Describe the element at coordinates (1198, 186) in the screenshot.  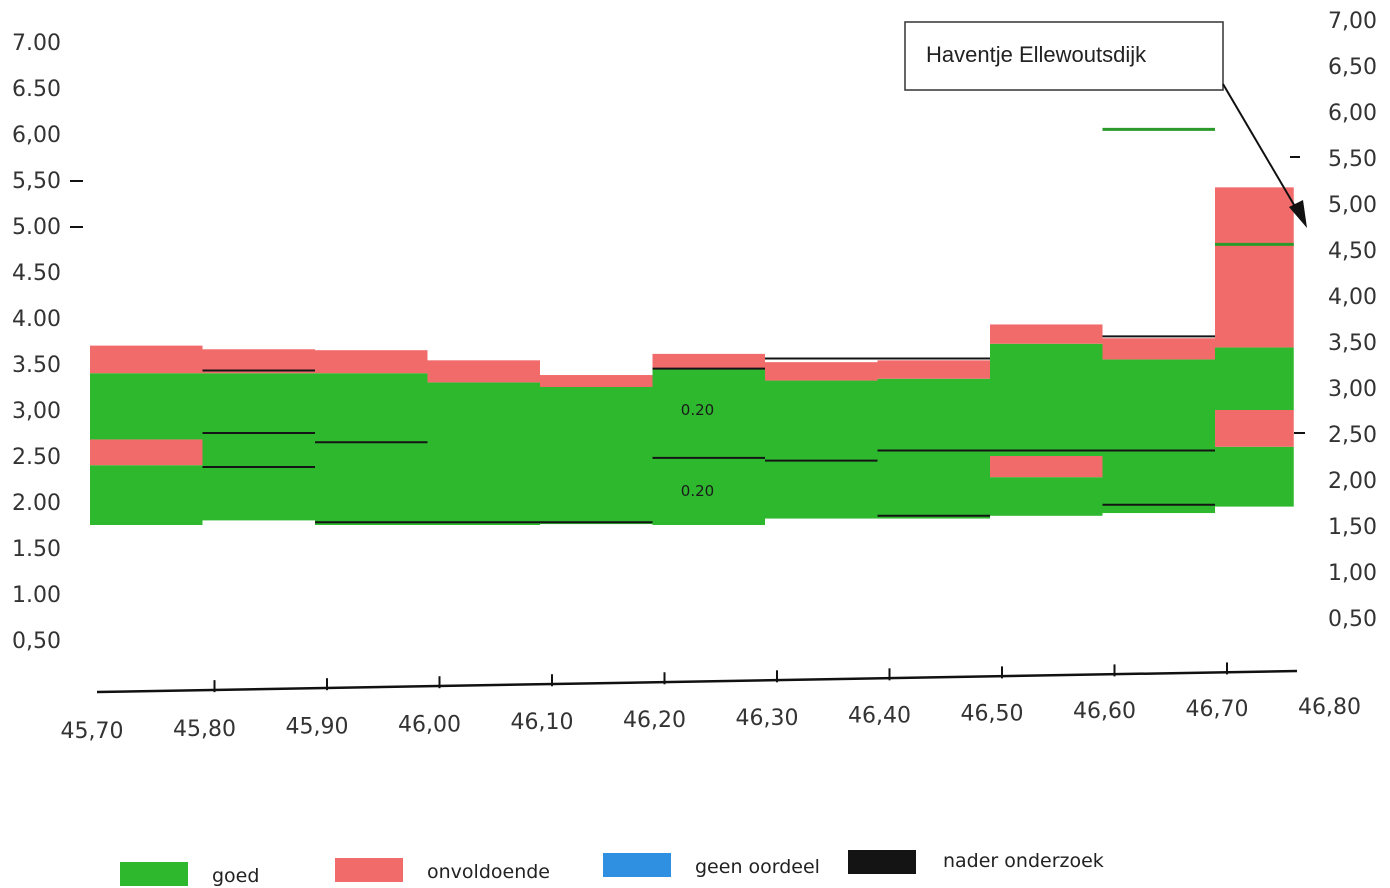
I see `green-lines-layer` at that location.